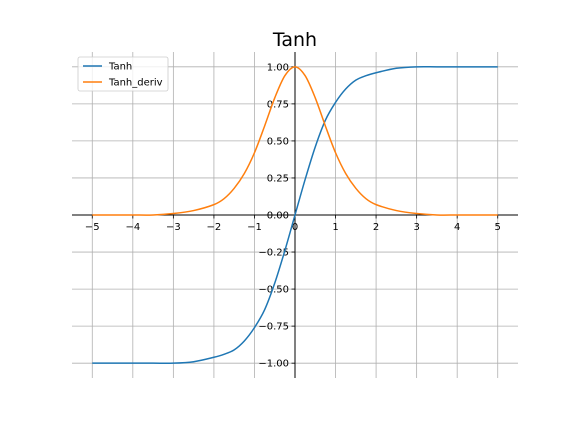  Describe the element at coordinates (135, 83) in the screenshot. I see `legend-label: Tanh_deriv` at that location.